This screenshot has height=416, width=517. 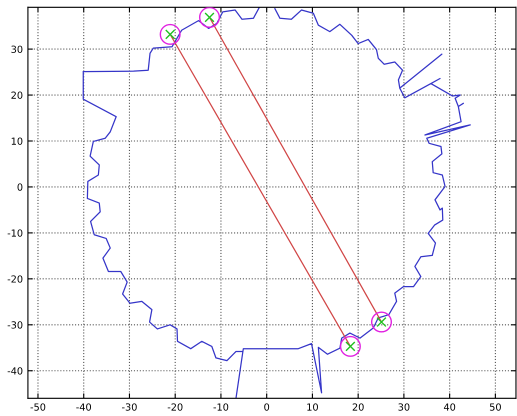 What do you see at coordinates (129, 407) in the screenshot?
I see `x-tick-label: -30` at bounding box center [129, 407].